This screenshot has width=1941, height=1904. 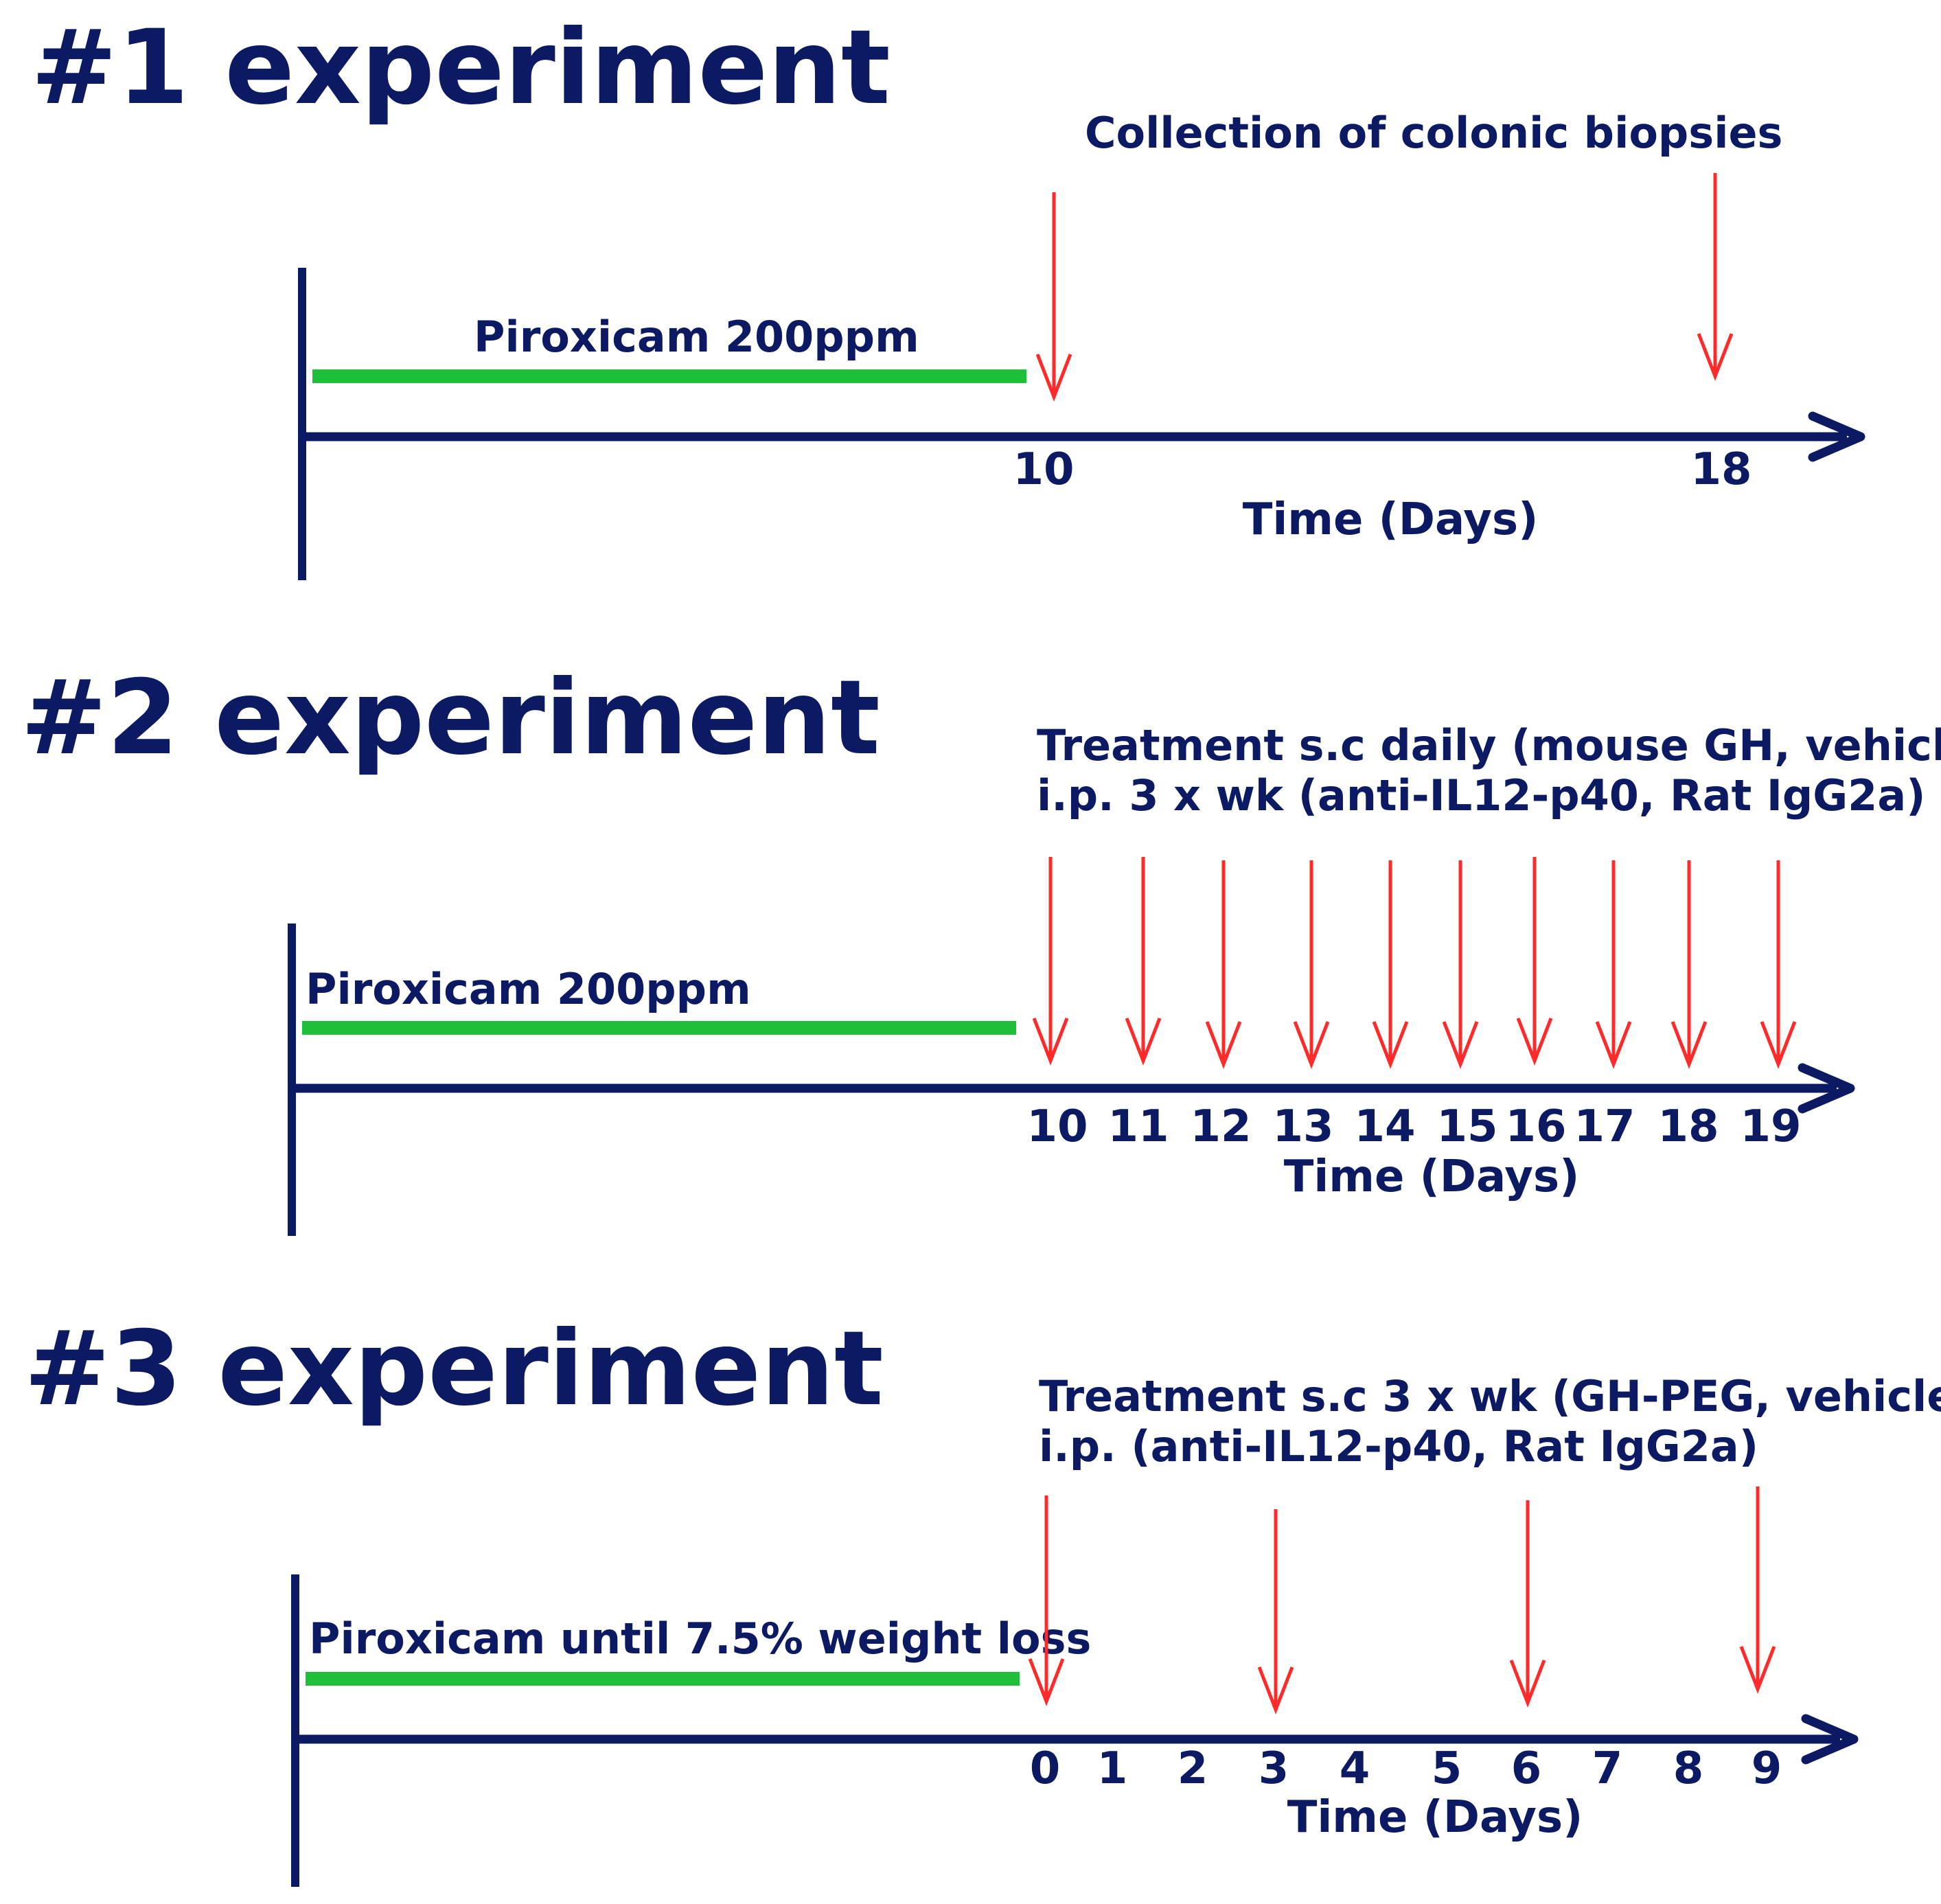 What do you see at coordinates (1489, 745) in the screenshot?
I see `event-label-line: Treatment s.c daily (mouse GH, vehicle),` at bounding box center [1489, 745].